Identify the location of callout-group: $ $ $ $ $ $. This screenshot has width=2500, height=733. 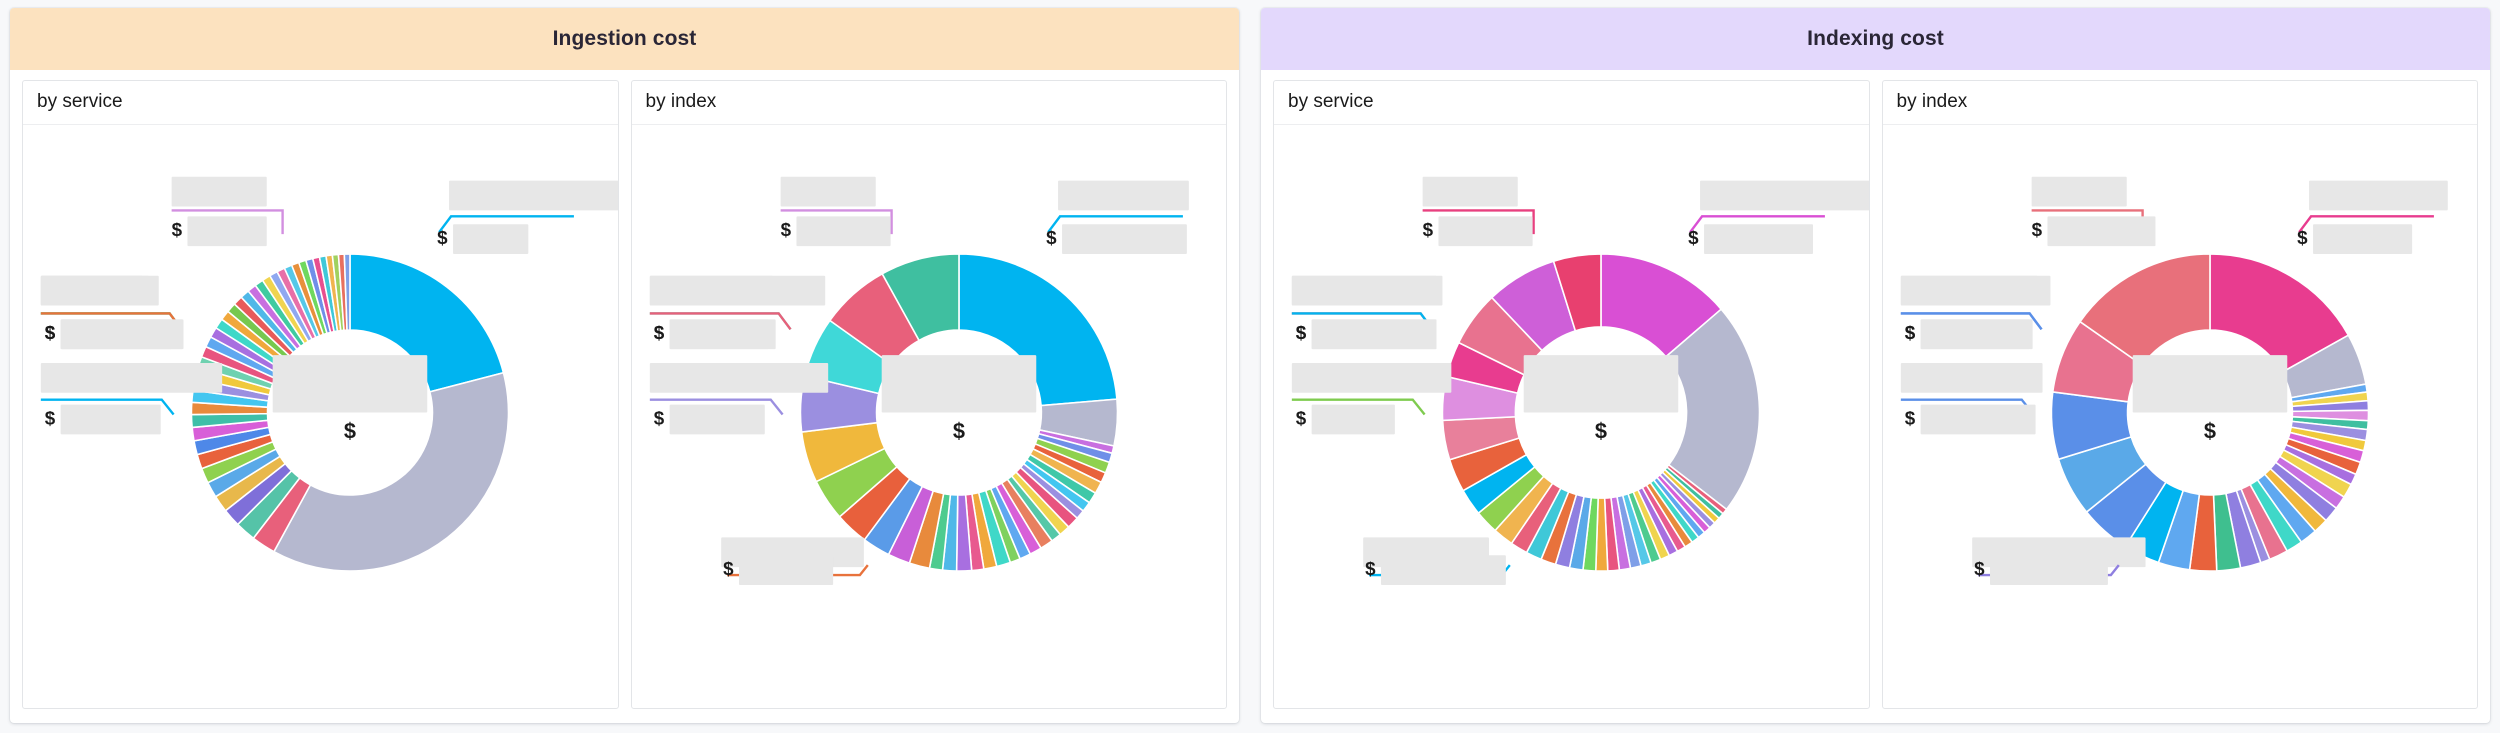
(1580, 380).